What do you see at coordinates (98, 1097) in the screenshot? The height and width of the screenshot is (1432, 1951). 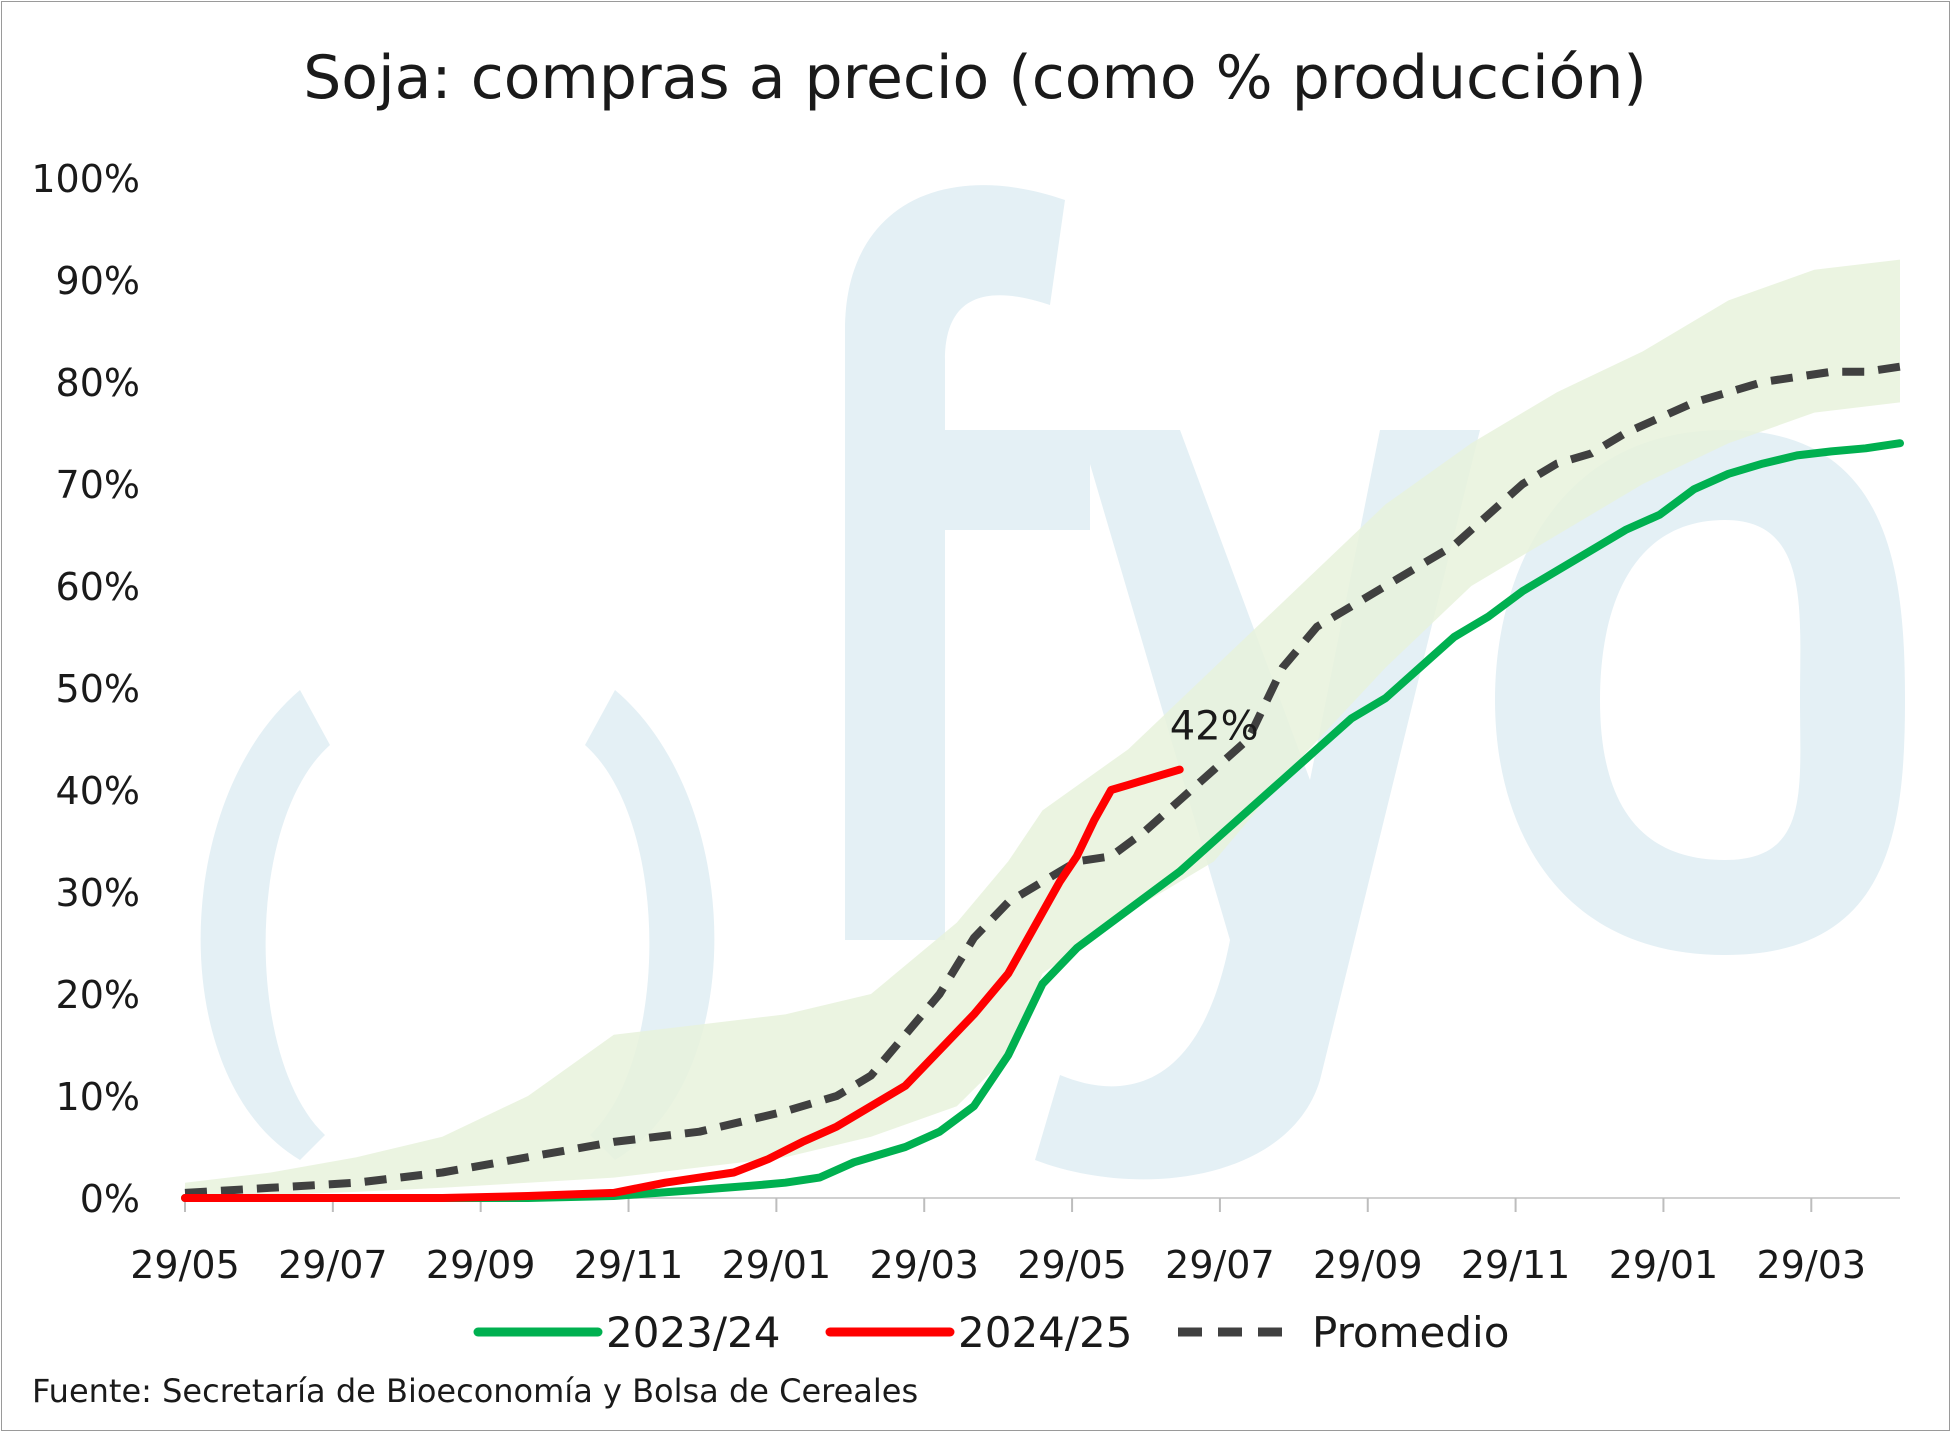 I see `y-tick-label: 10%` at bounding box center [98, 1097].